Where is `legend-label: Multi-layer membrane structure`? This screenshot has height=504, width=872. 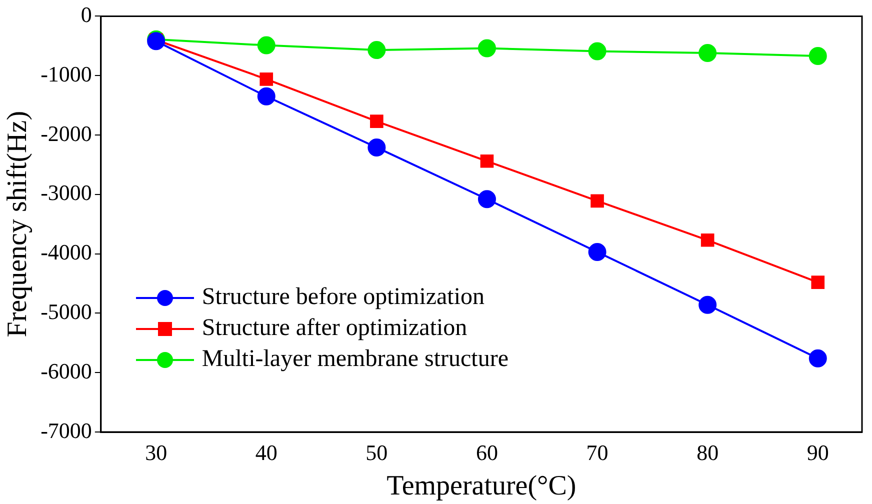
legend-label: Multi-layer membrane structure is located at coordinates (355, 359).